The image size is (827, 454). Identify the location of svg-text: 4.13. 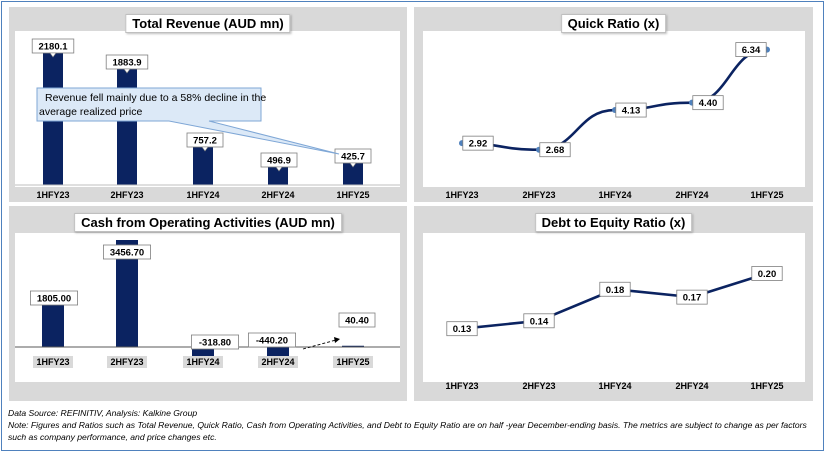
(631, 111).